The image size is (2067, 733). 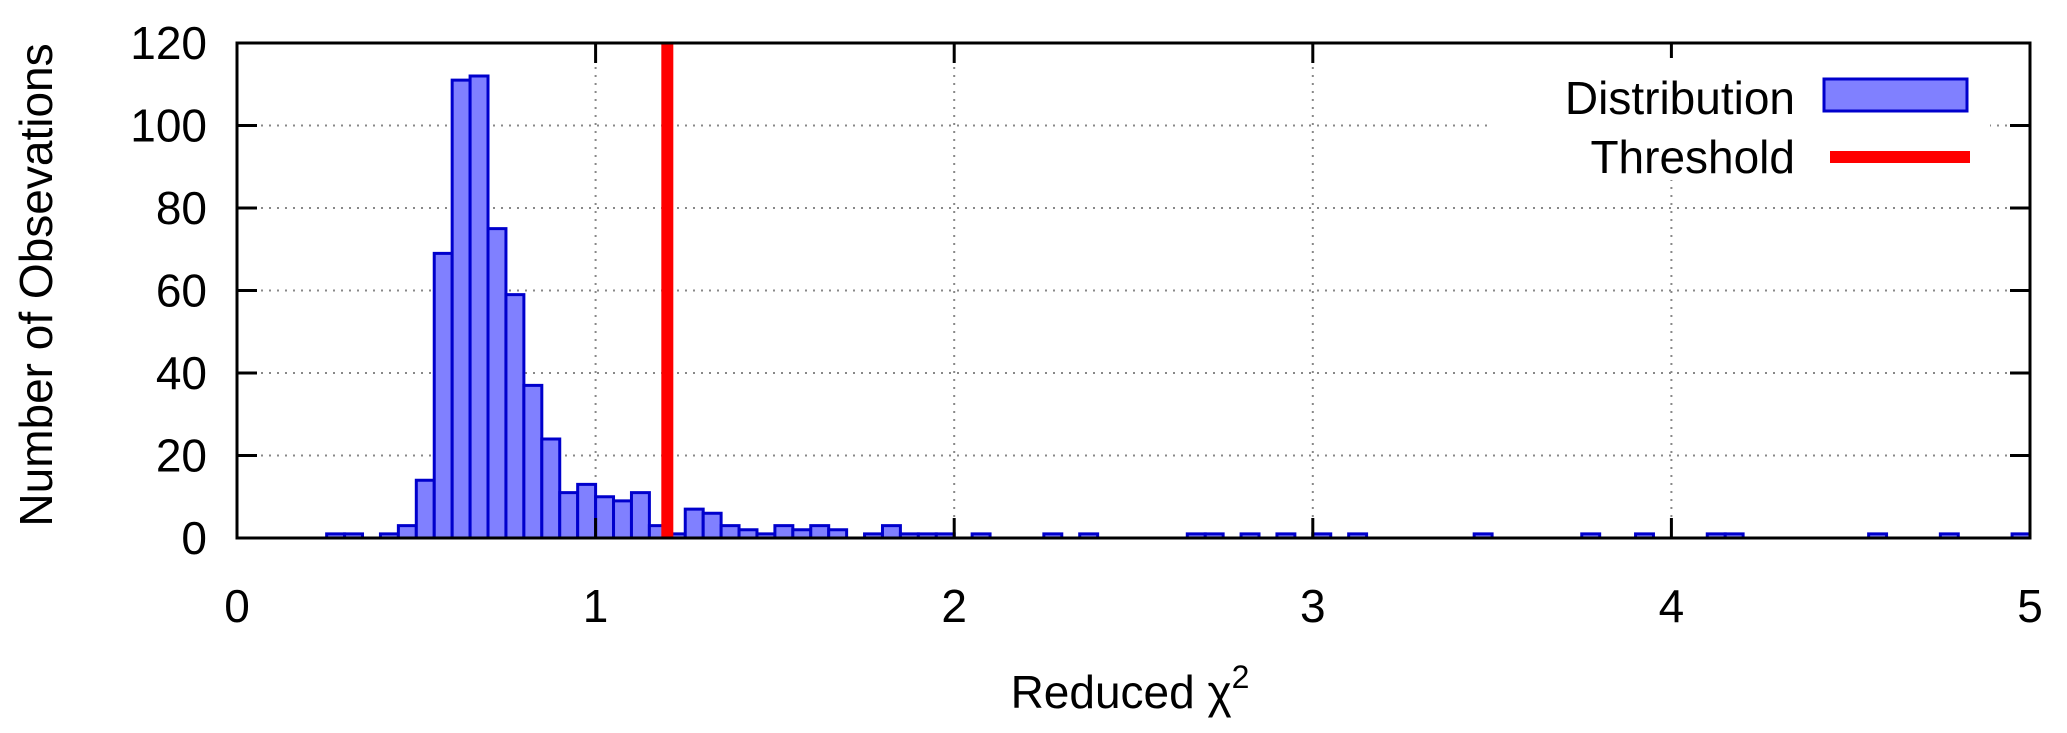 I want to click on y-tick-label: 60, so click(x=181, y=291).